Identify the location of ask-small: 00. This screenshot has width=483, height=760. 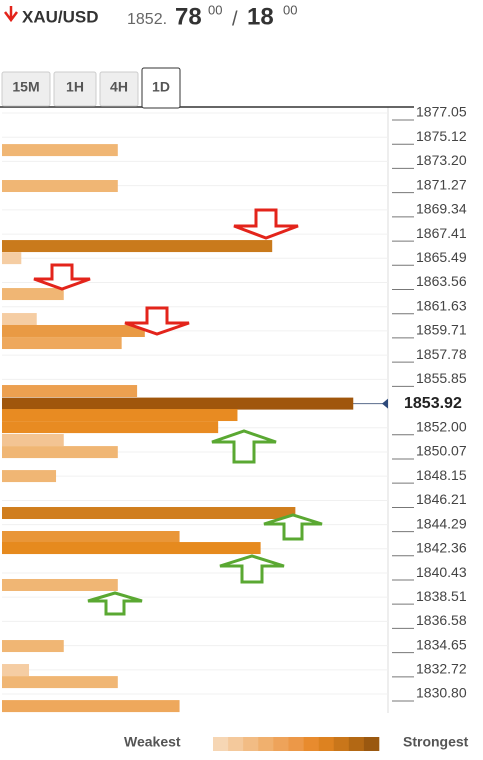
(290, 9).